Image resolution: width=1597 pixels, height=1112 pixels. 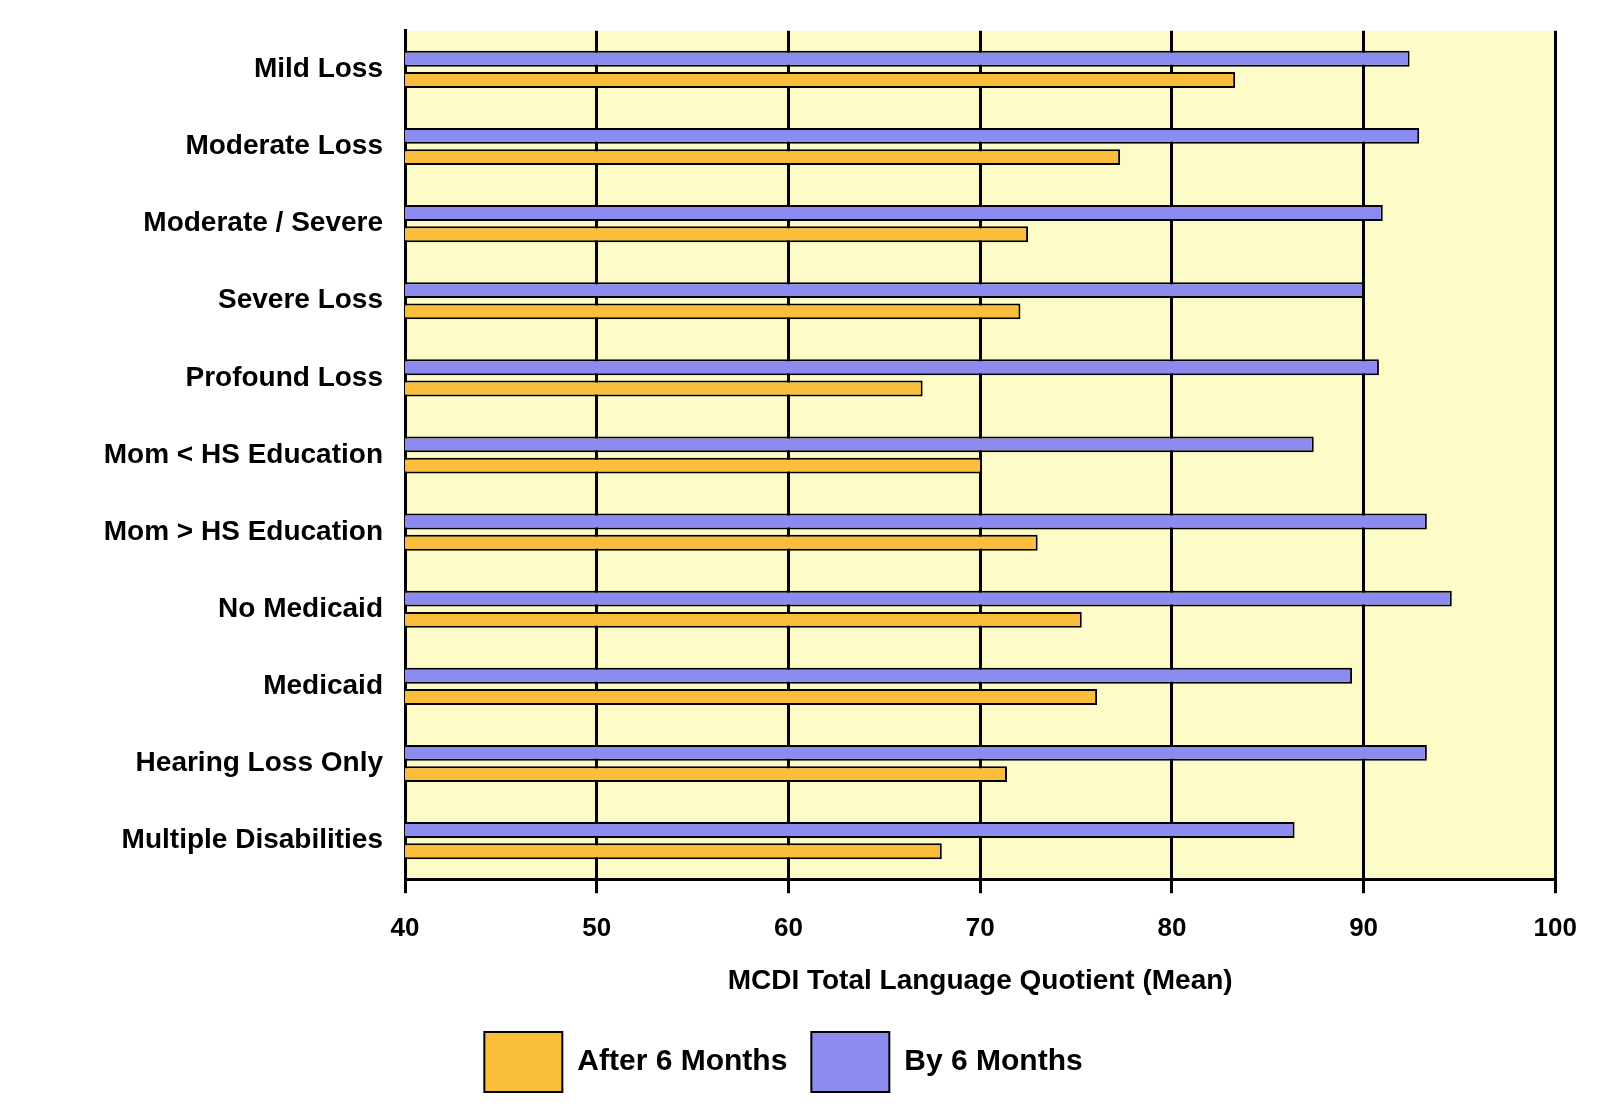 I want to click on y-tick-label: Hearing Loss Only, so click(x=259, y=762).